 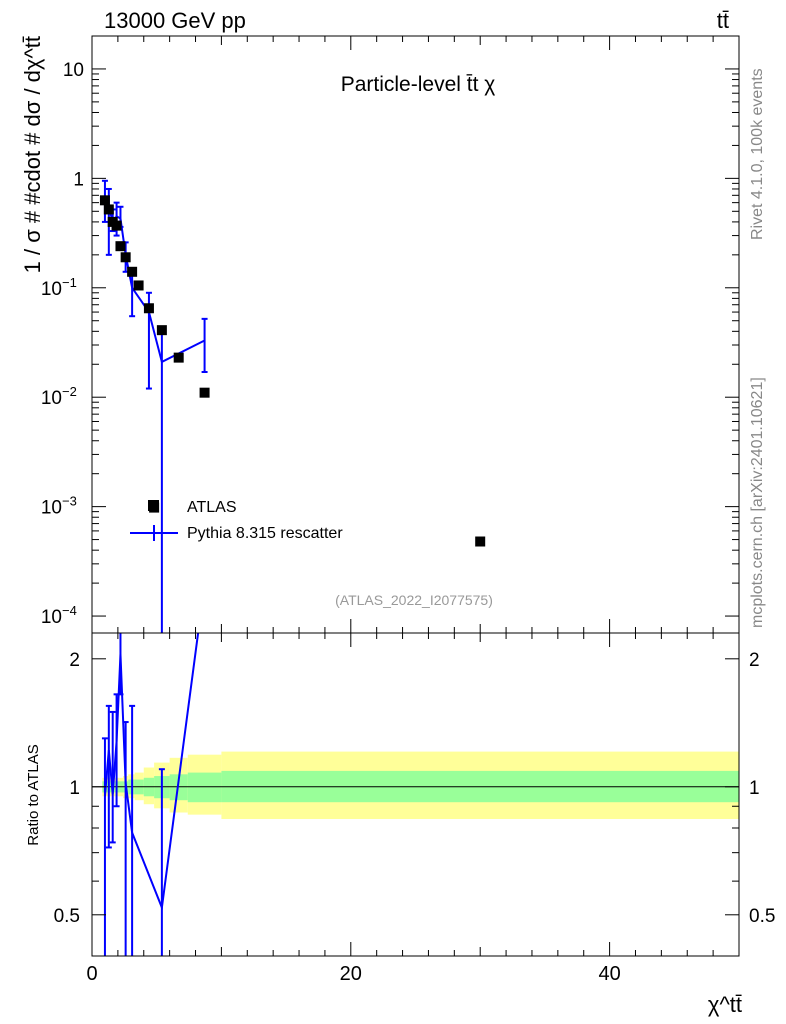 What do you see at coordinates (175, 20) in the screenshot?
I see `energy-label: 13000 GeV pp` at bounding box center [175, 20].